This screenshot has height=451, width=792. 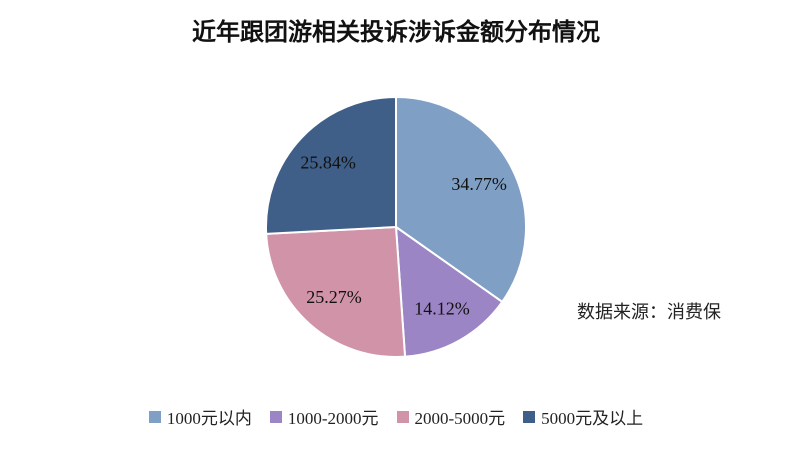 What do you see at coordinates (334, 297) in the screenshot?
I see `slice-value-label-2: 25.27%` at bounding box center [334, 297].